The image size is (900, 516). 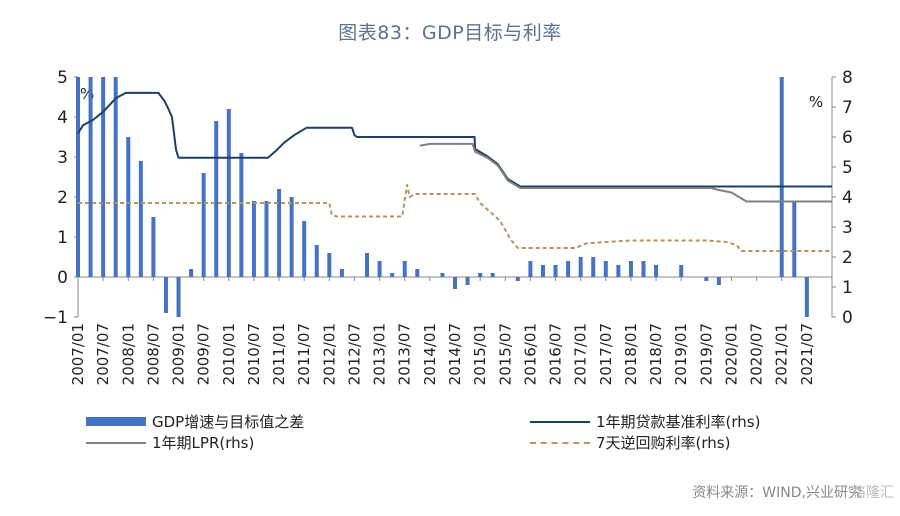 I want to click on left-tick-label: 2, so click(x=62, y=198).